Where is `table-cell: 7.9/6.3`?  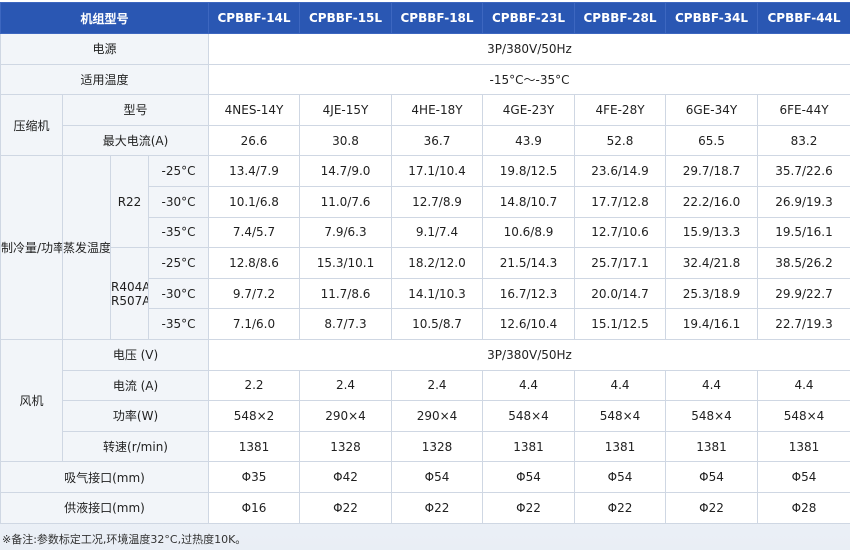
table-cell: 7.9/6.3 is located at coordinates (346, 232).